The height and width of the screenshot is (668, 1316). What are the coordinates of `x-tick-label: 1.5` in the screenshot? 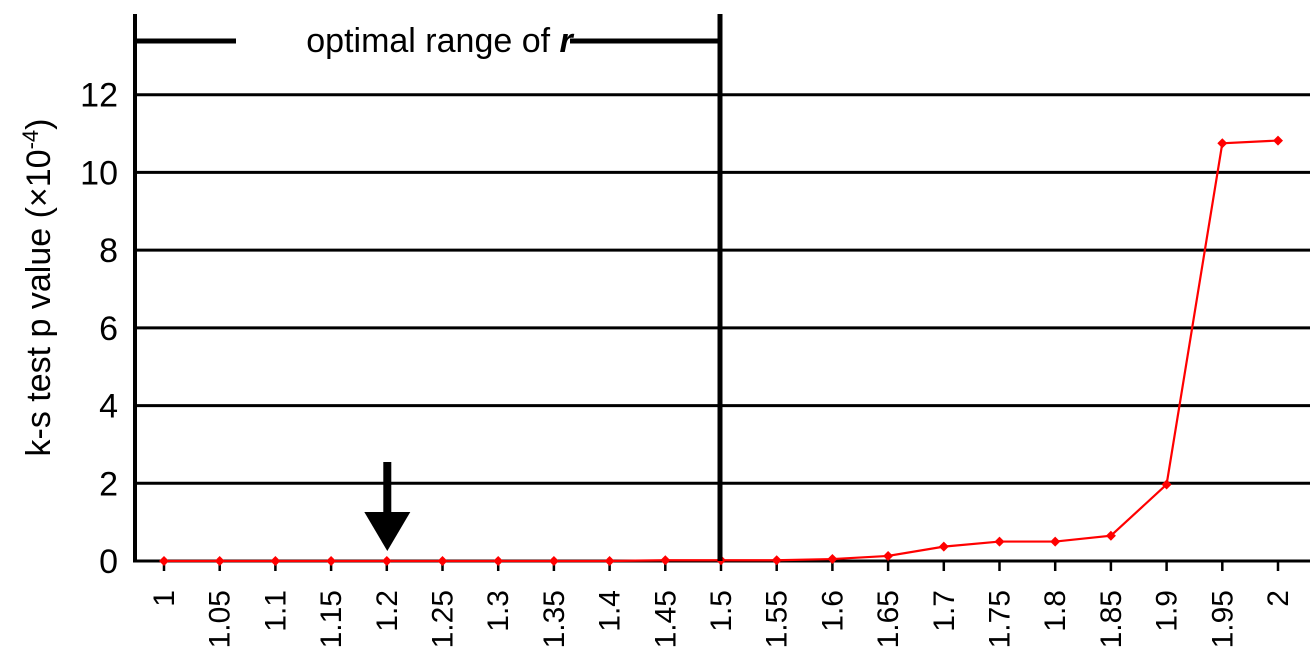 It's located at (721, 611).